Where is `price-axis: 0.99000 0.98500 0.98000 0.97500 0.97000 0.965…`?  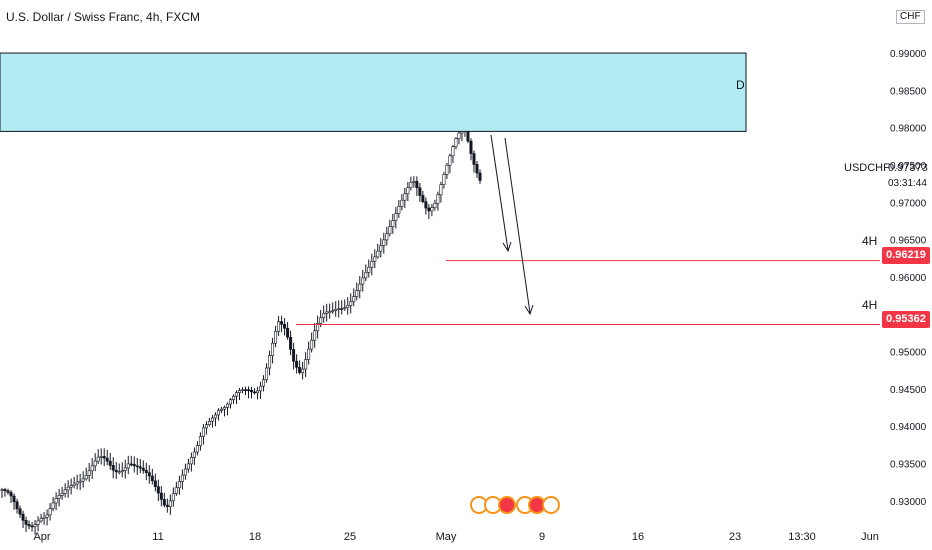 price-axis: 0.99000 0.98500 0.98000 0.97500 0.97000 0.965… is located at coordinates (908, 278).